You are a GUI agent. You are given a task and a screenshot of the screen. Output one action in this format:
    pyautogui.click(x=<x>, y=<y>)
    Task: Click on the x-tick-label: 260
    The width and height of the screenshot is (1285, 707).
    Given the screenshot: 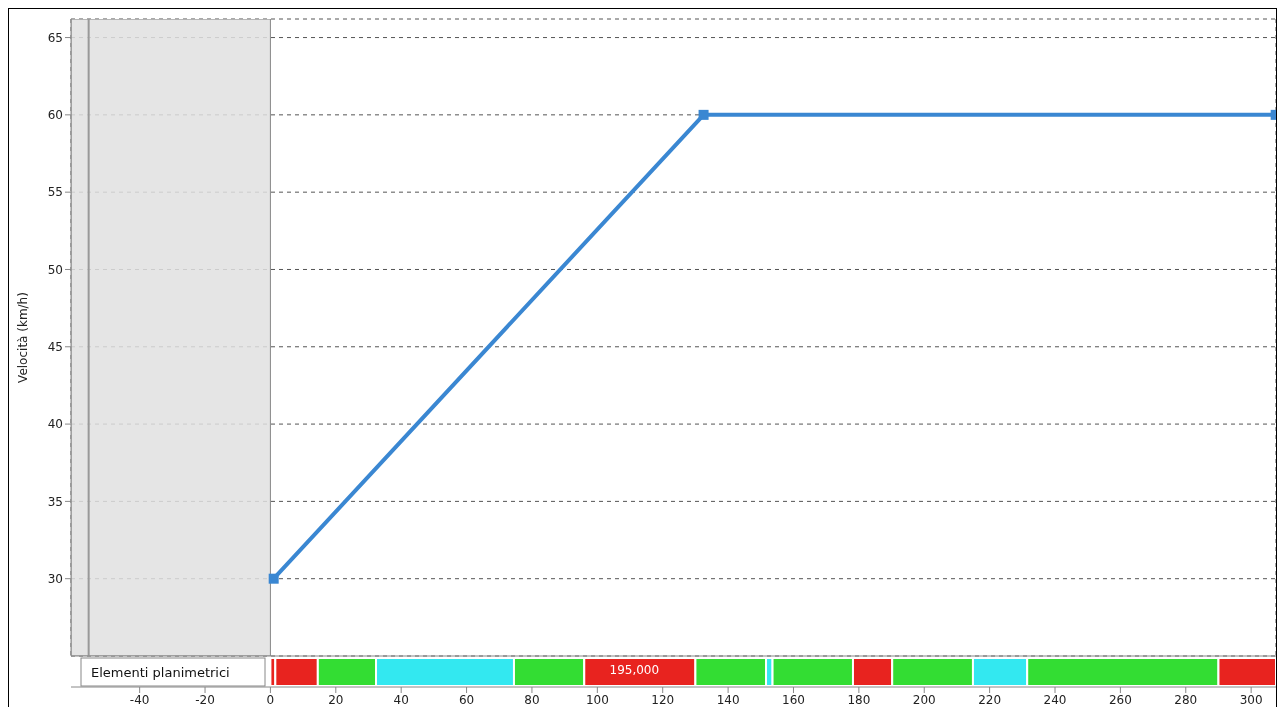 What is the action you would take?
    pyautogui.click(x=1120, y=699)
    